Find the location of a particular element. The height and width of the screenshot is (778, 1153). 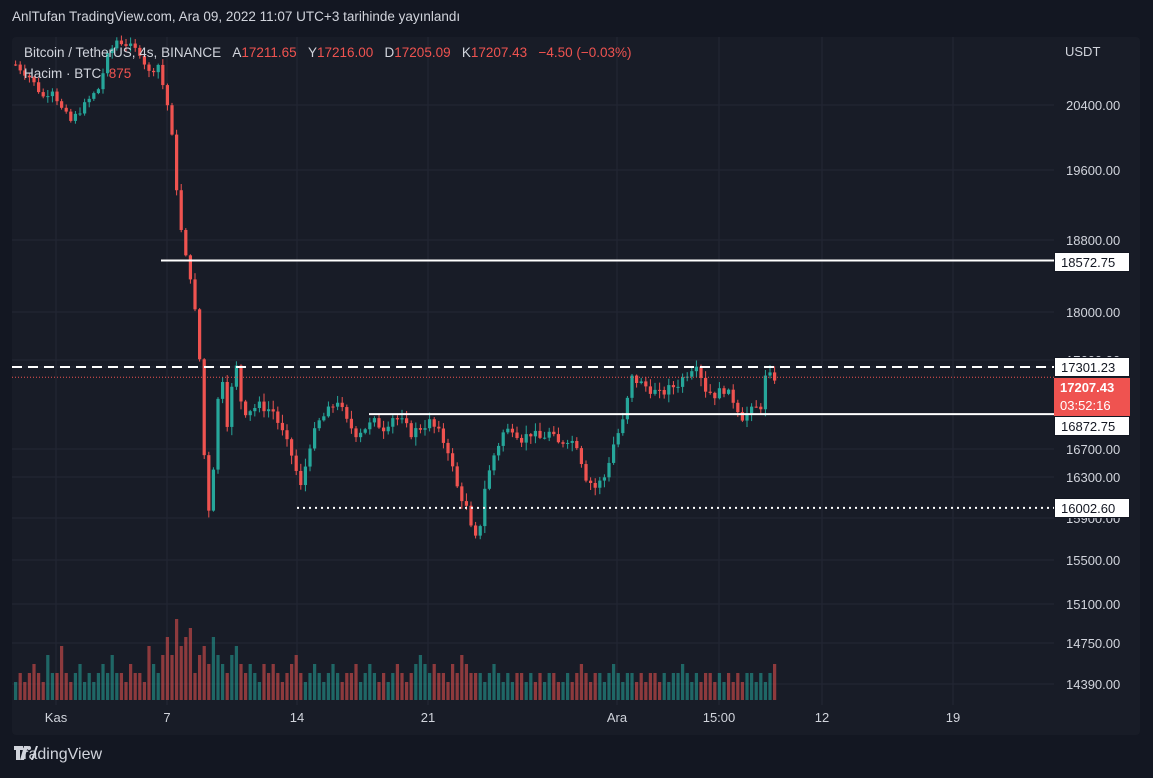

tradingview-icon is located at coordinates (26, 753).